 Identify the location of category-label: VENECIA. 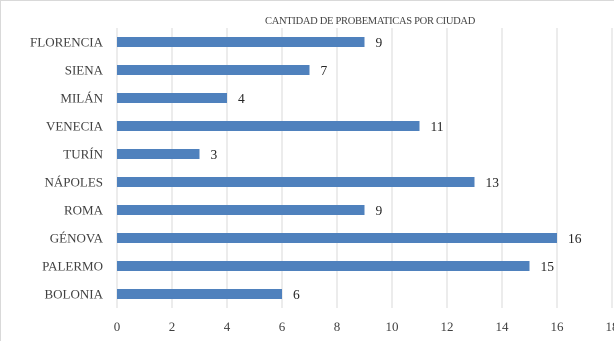
(75, 126).